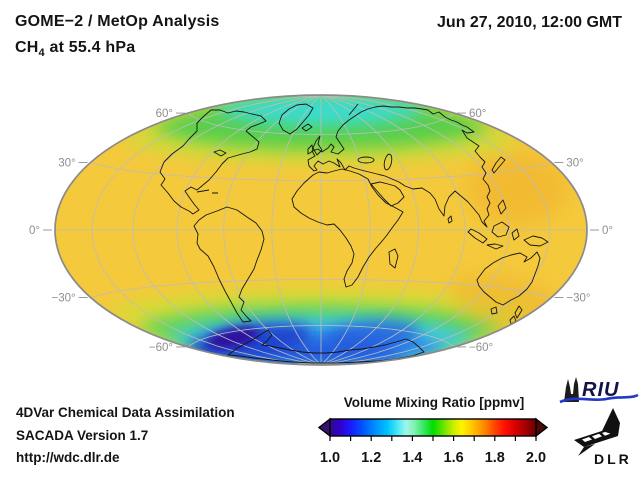 The width and height of the screenshot is (640, 480). Describe the element at coordinates (454, 458) in the screenshot. I see `colorbar-tick-label: 1.6` at that location.